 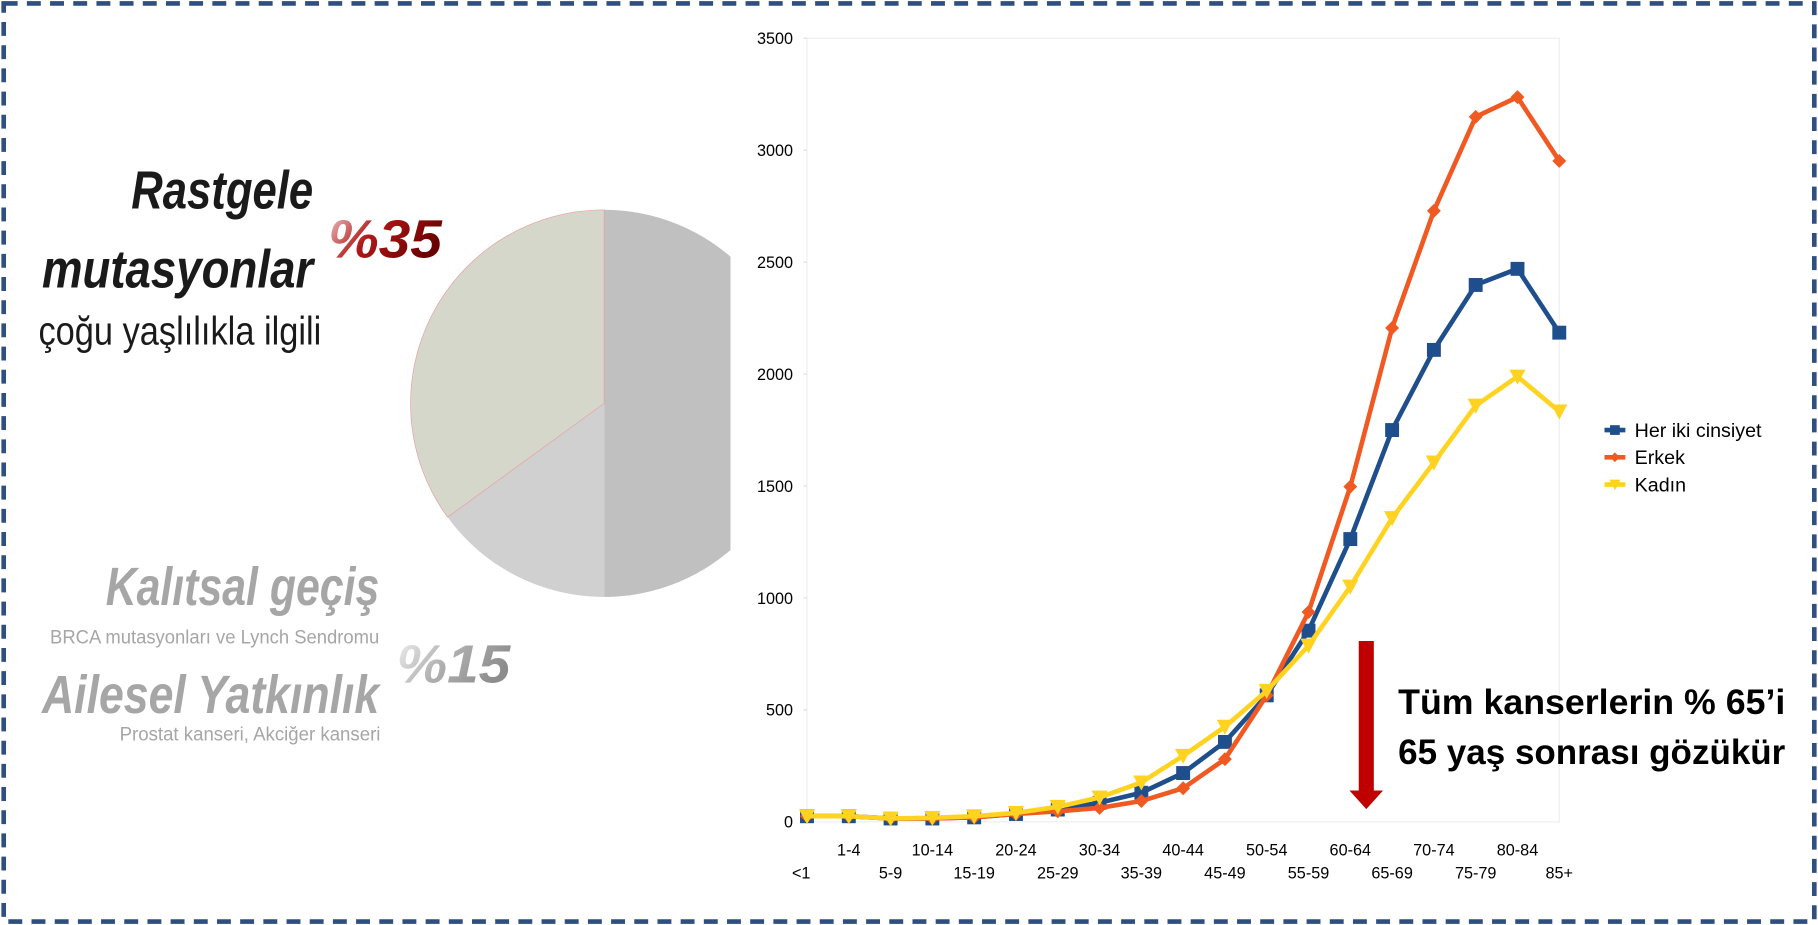 I want to click on annotation: Tüm kanserlerin % 65’i, so click(x=1591, y=703).